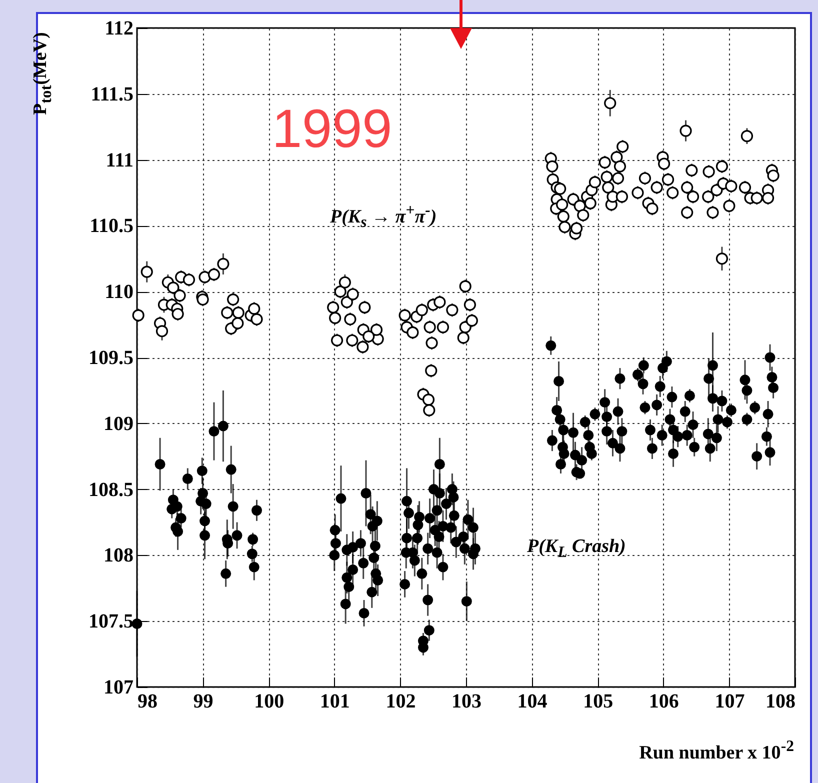  Describe the element at coordinates (111, 358) in the screenshot. I see `y-tick-label: 109.5` at that location.